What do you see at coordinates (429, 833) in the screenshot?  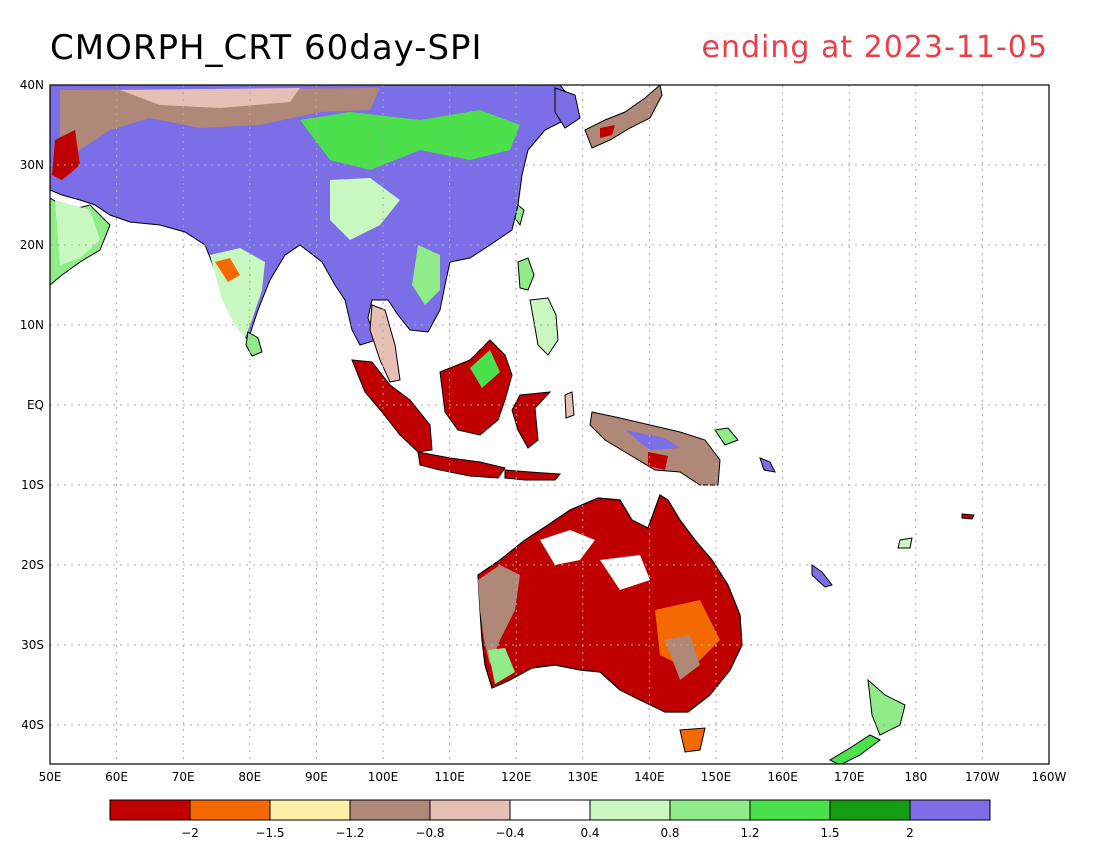 I see `legend-label: −0.8` at bounding box center [429, 833].